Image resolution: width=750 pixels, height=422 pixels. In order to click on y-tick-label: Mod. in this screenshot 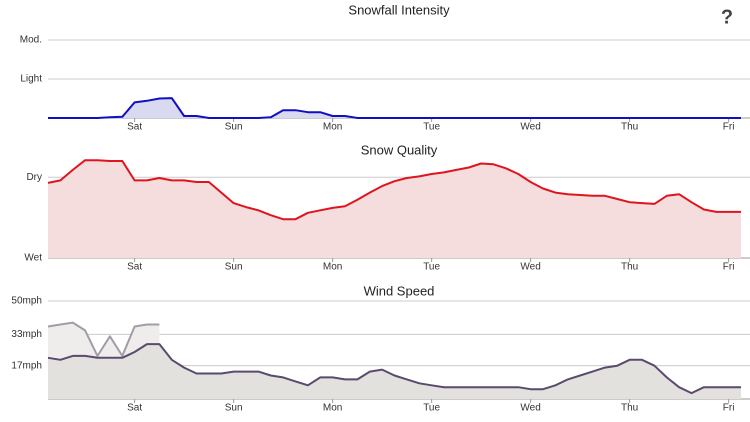, I will do `click(31, 40)`.